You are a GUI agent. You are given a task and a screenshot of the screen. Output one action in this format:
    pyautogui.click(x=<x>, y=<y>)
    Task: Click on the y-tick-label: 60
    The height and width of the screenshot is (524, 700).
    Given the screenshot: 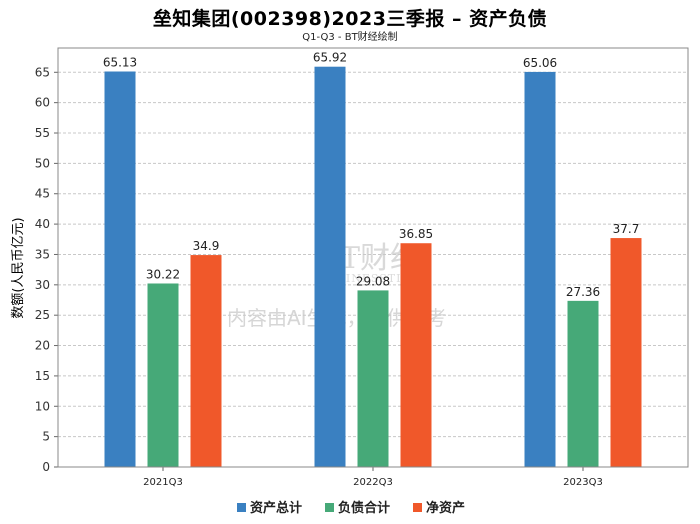 What is the action you would take?
    pyautogui.click(x=42, y=103)
    